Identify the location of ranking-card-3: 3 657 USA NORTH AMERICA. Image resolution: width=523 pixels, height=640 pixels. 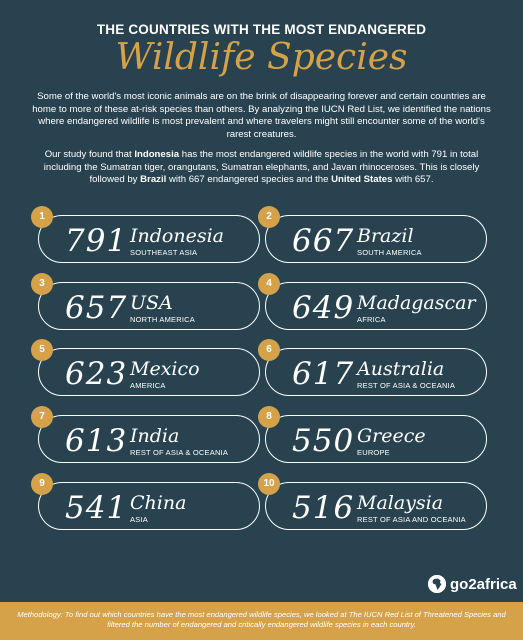
(145, 301).